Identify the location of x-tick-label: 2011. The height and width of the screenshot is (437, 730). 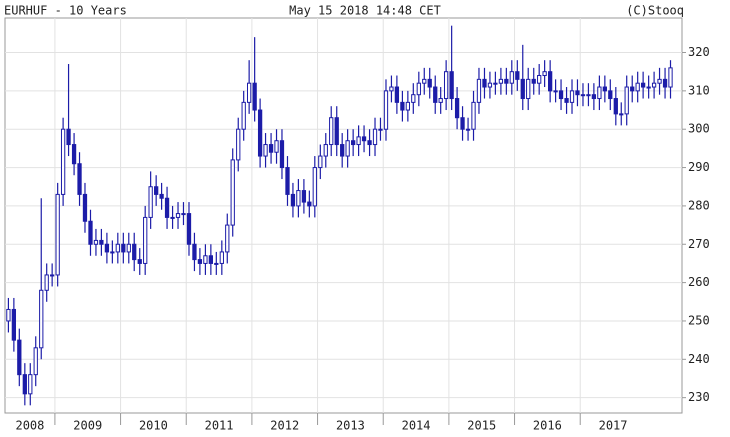
(219, 426).